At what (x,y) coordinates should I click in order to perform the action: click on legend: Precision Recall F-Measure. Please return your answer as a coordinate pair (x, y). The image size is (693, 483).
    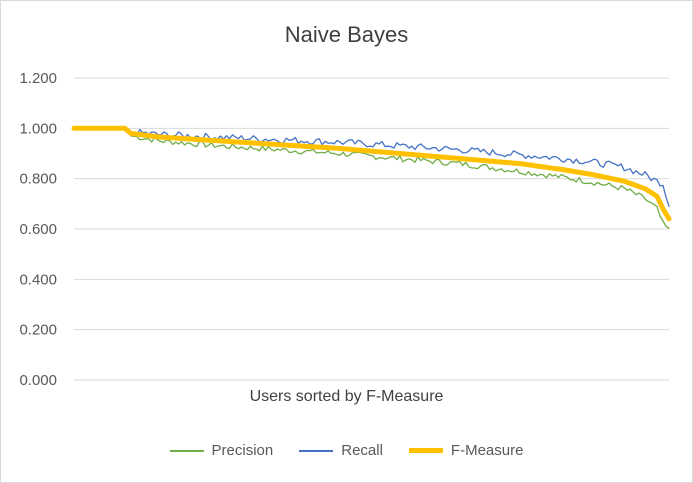
    Looking at the image, I should click on (346, 450).